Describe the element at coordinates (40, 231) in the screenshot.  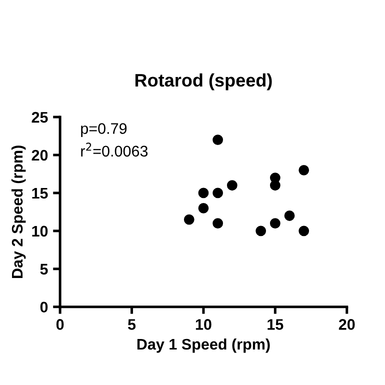
I see `y-tick-label: 10` at that location.